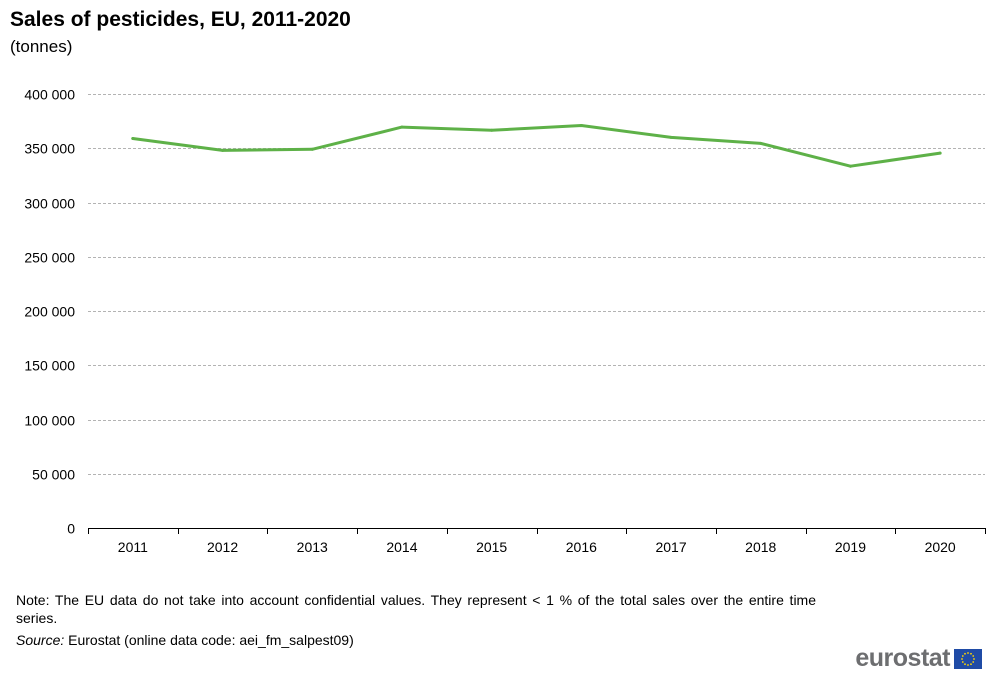 The width and height of the screenshot is (1000, 675). I want to click on chart-title: Sales of pesticides, EU, 2011-2020, so click(180, 19).